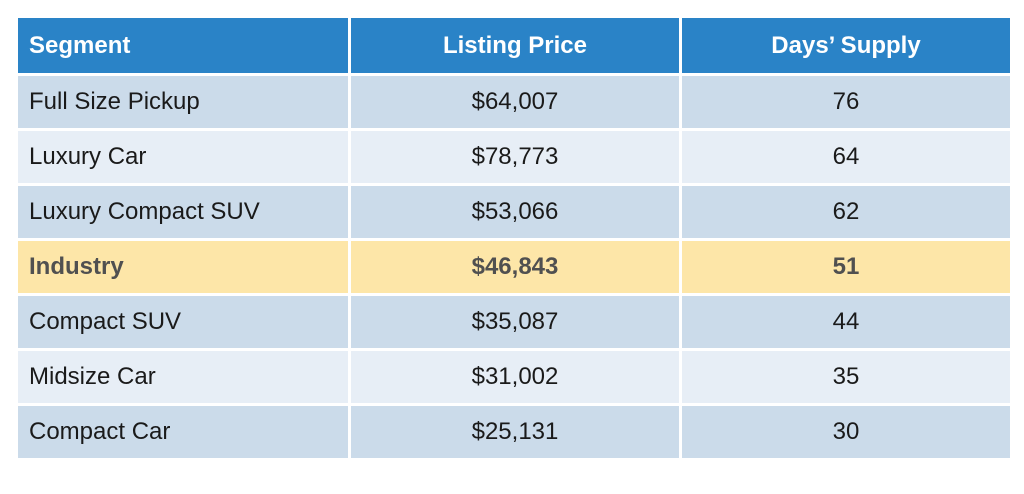  What do you see at coordinates (183, 432) in the screenshot?
I see `segment-cell: Compact Car` at bounding box center [183, 432].